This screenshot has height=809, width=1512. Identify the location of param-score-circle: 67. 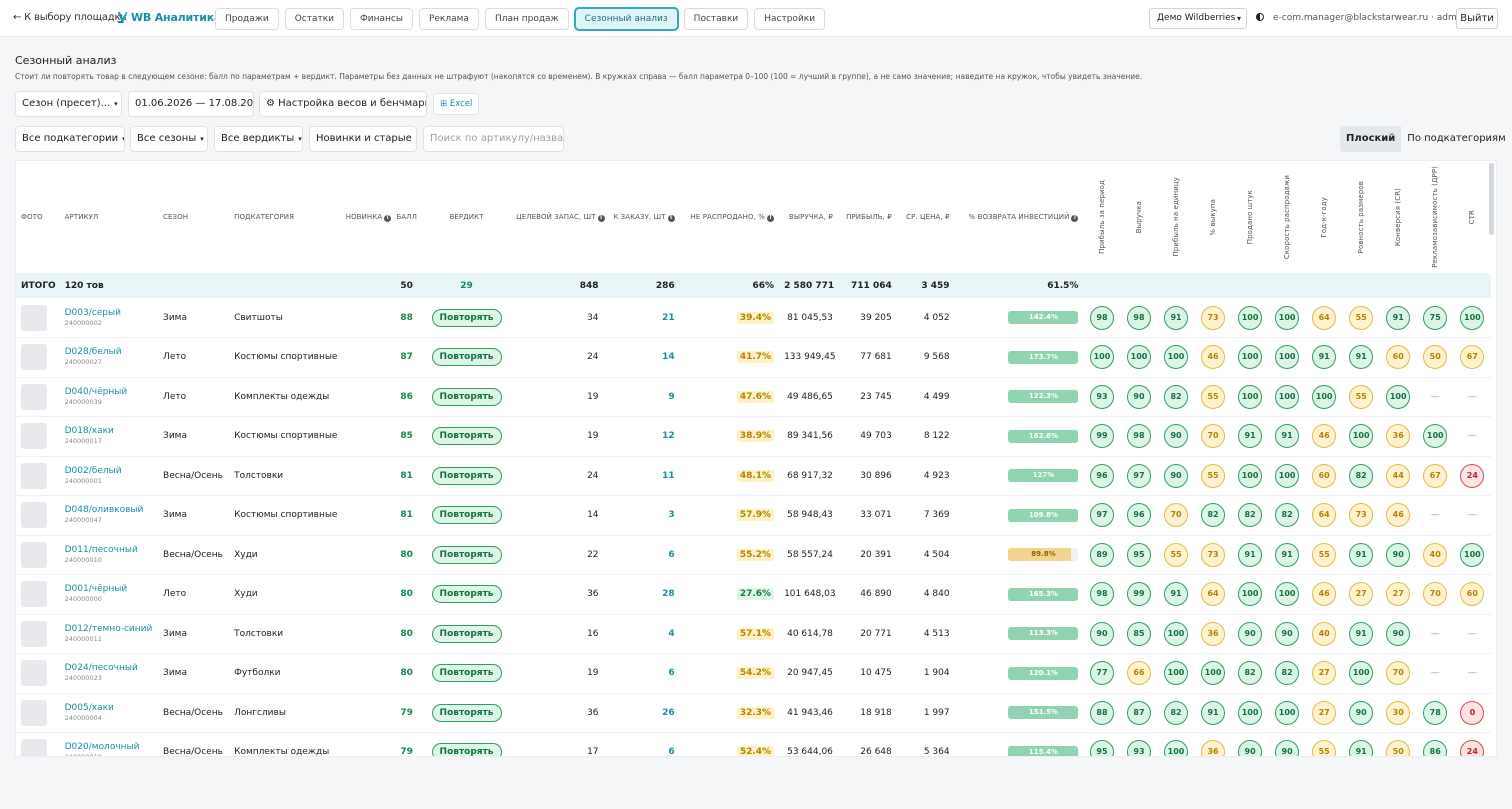
(1472, 357).